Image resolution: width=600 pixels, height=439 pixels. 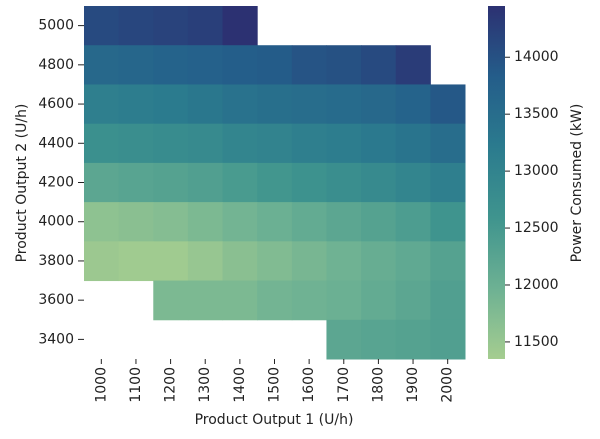 I want to click on y-axis-label: Product Output 2 (U/h), so click(x=22, y=183).